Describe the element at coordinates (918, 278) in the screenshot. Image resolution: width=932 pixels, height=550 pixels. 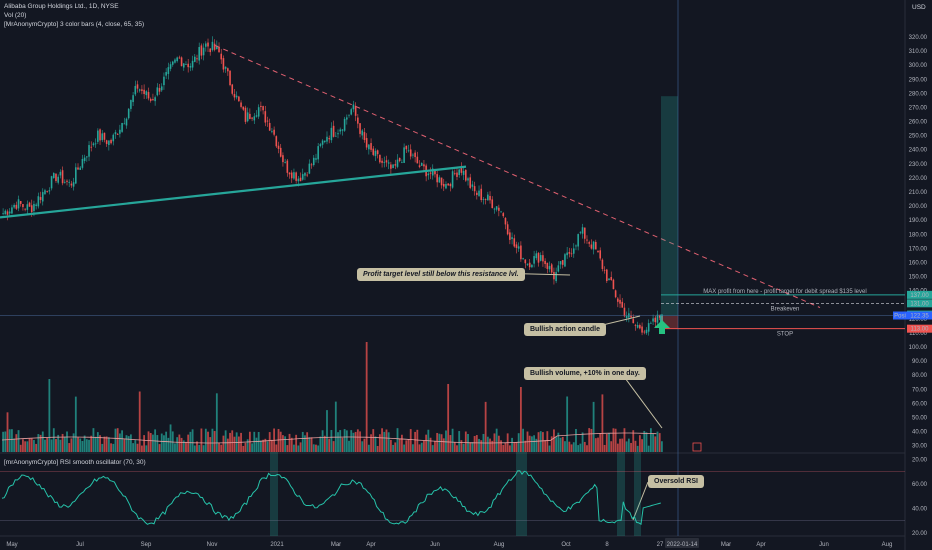
I see `price-tick-label: 150.00` at that location.